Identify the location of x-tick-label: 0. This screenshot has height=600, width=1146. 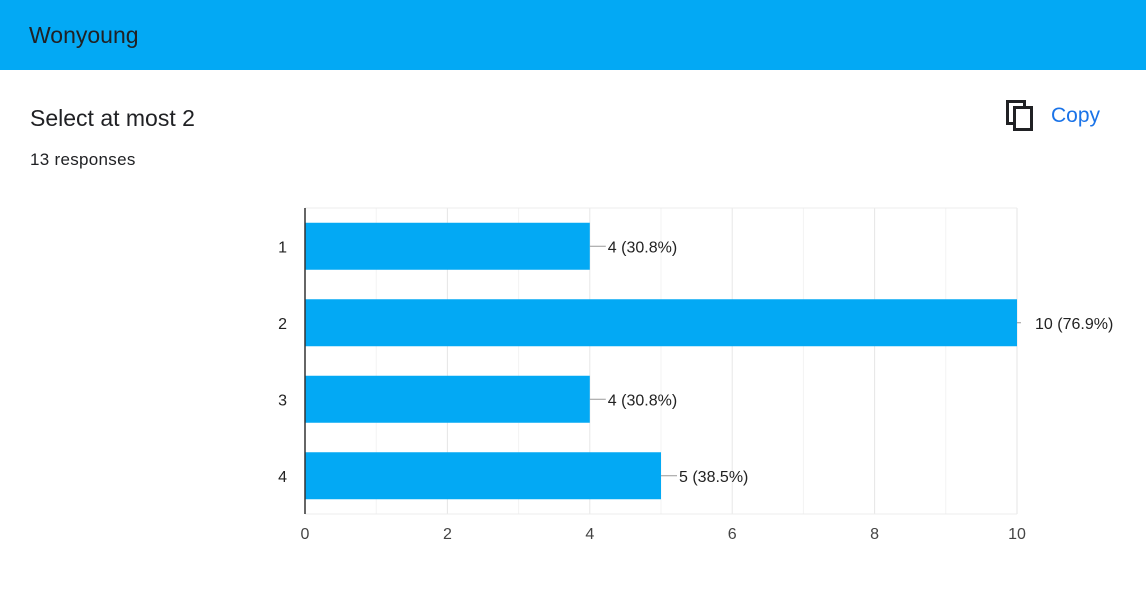
(305, 534).